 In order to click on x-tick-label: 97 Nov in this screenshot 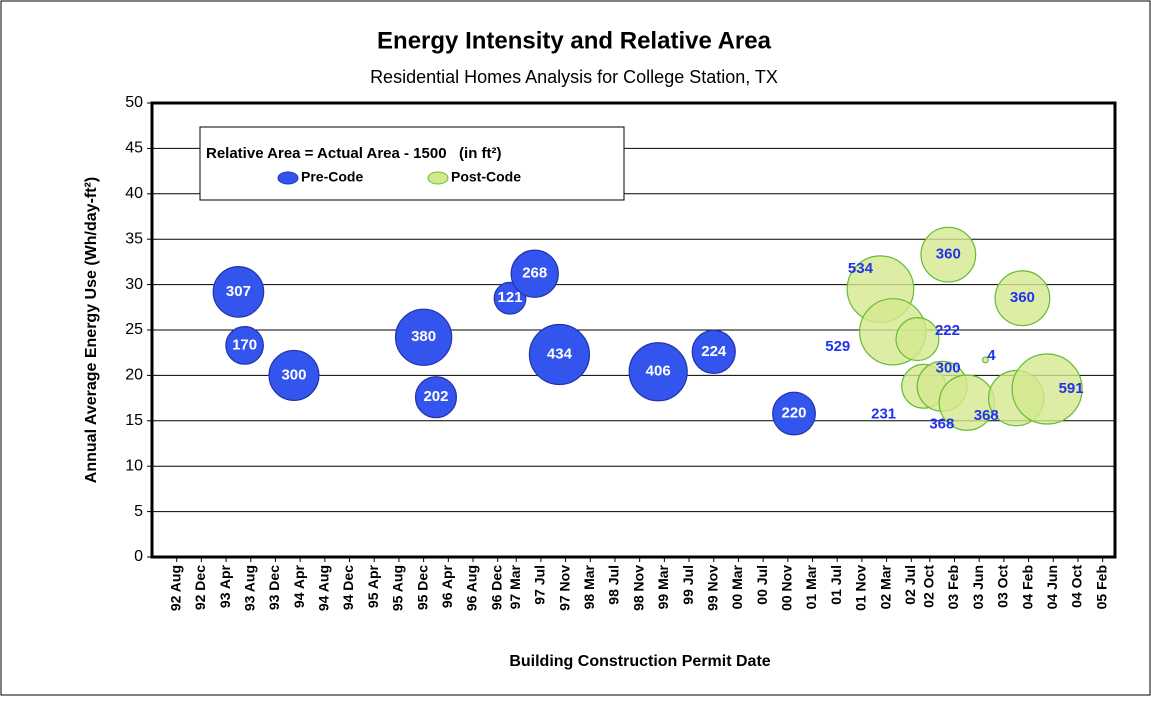, I will do `click(564, 588)`.